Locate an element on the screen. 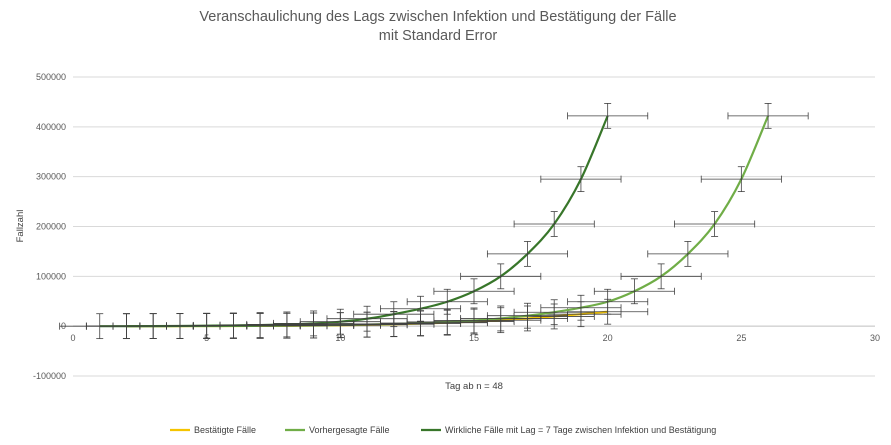  legend-item: Vorhergesagte Fälle is located at coordinates (337, 430).